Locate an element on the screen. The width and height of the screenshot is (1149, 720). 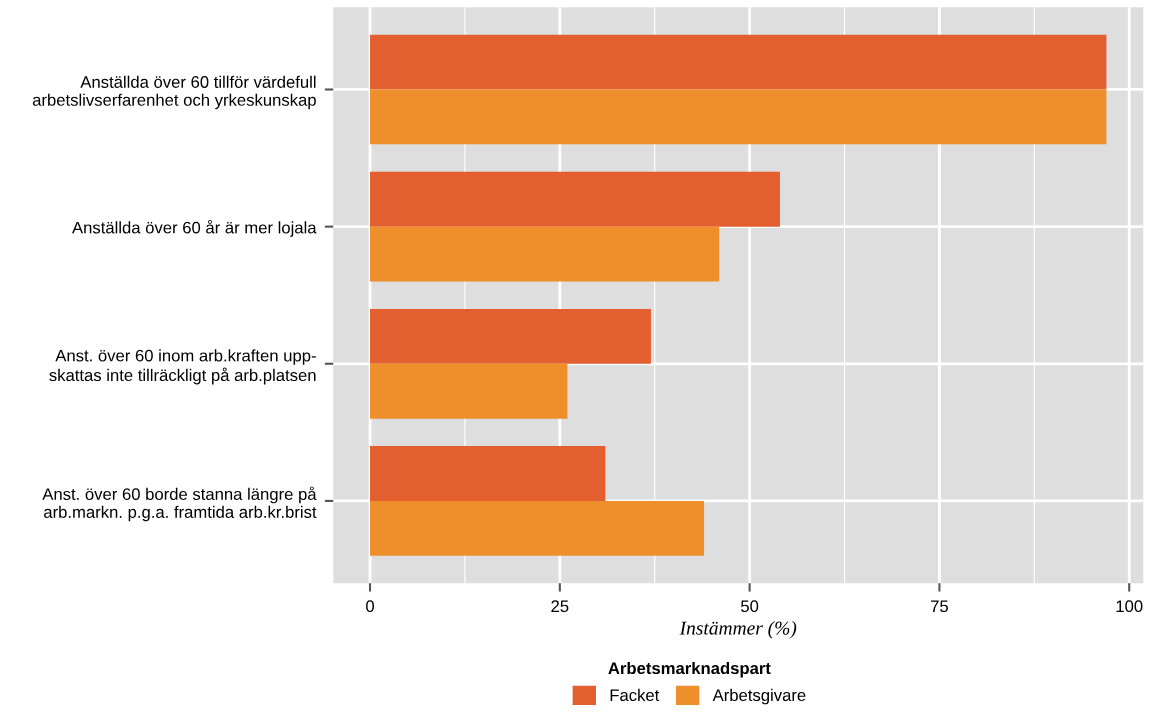
y-tick-label: Anst. över 60 inom arb.kraften upp- skattas inte tillräckligt på arb.platsen is located at coordinates (182, 367).